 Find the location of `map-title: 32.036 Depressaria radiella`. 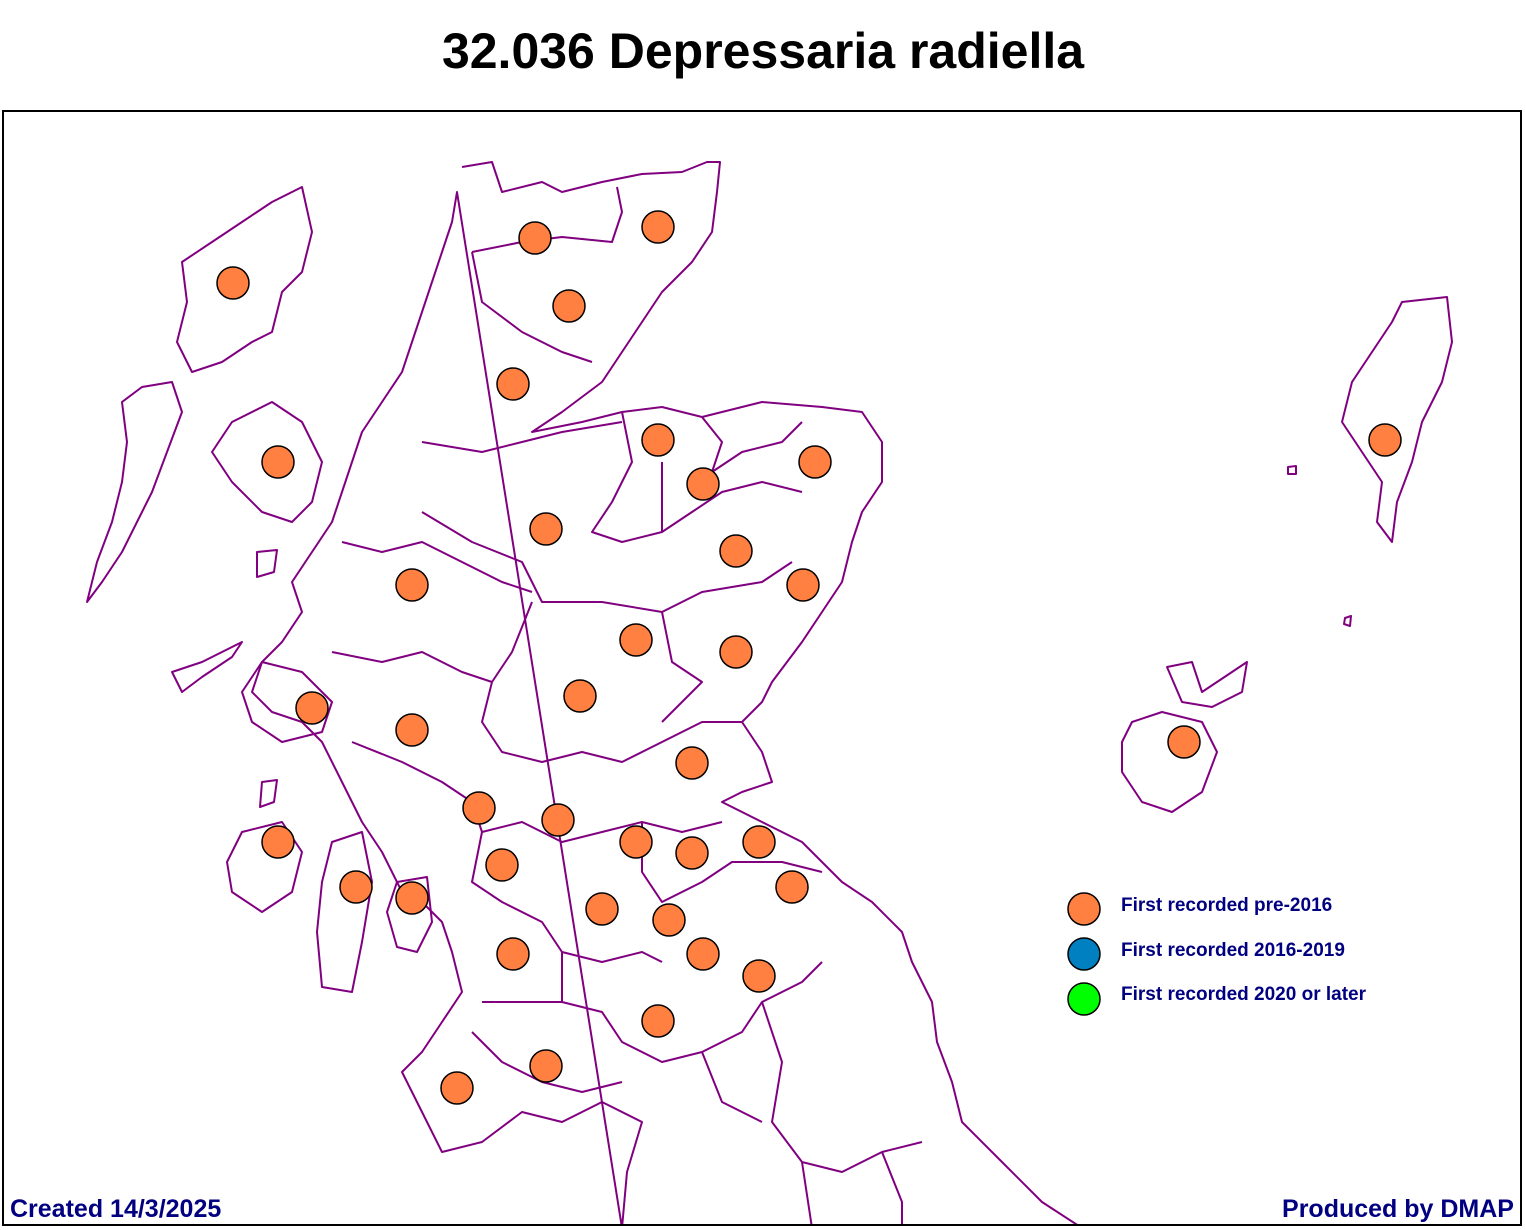

map-title: 32.036 Depressaria radiella is located at coordinates (763, 51).